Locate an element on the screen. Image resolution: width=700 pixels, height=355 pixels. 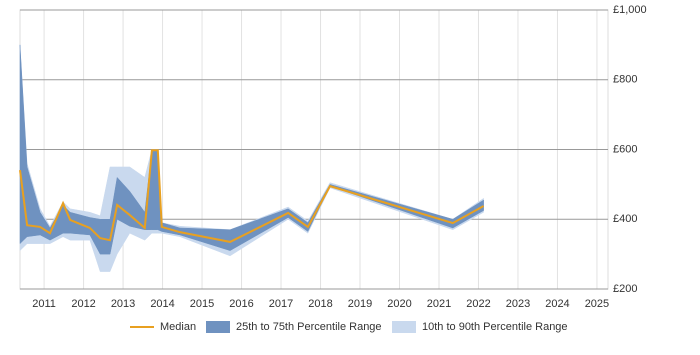
x-tick-label: 2013 is located at coordinates (123, 304).